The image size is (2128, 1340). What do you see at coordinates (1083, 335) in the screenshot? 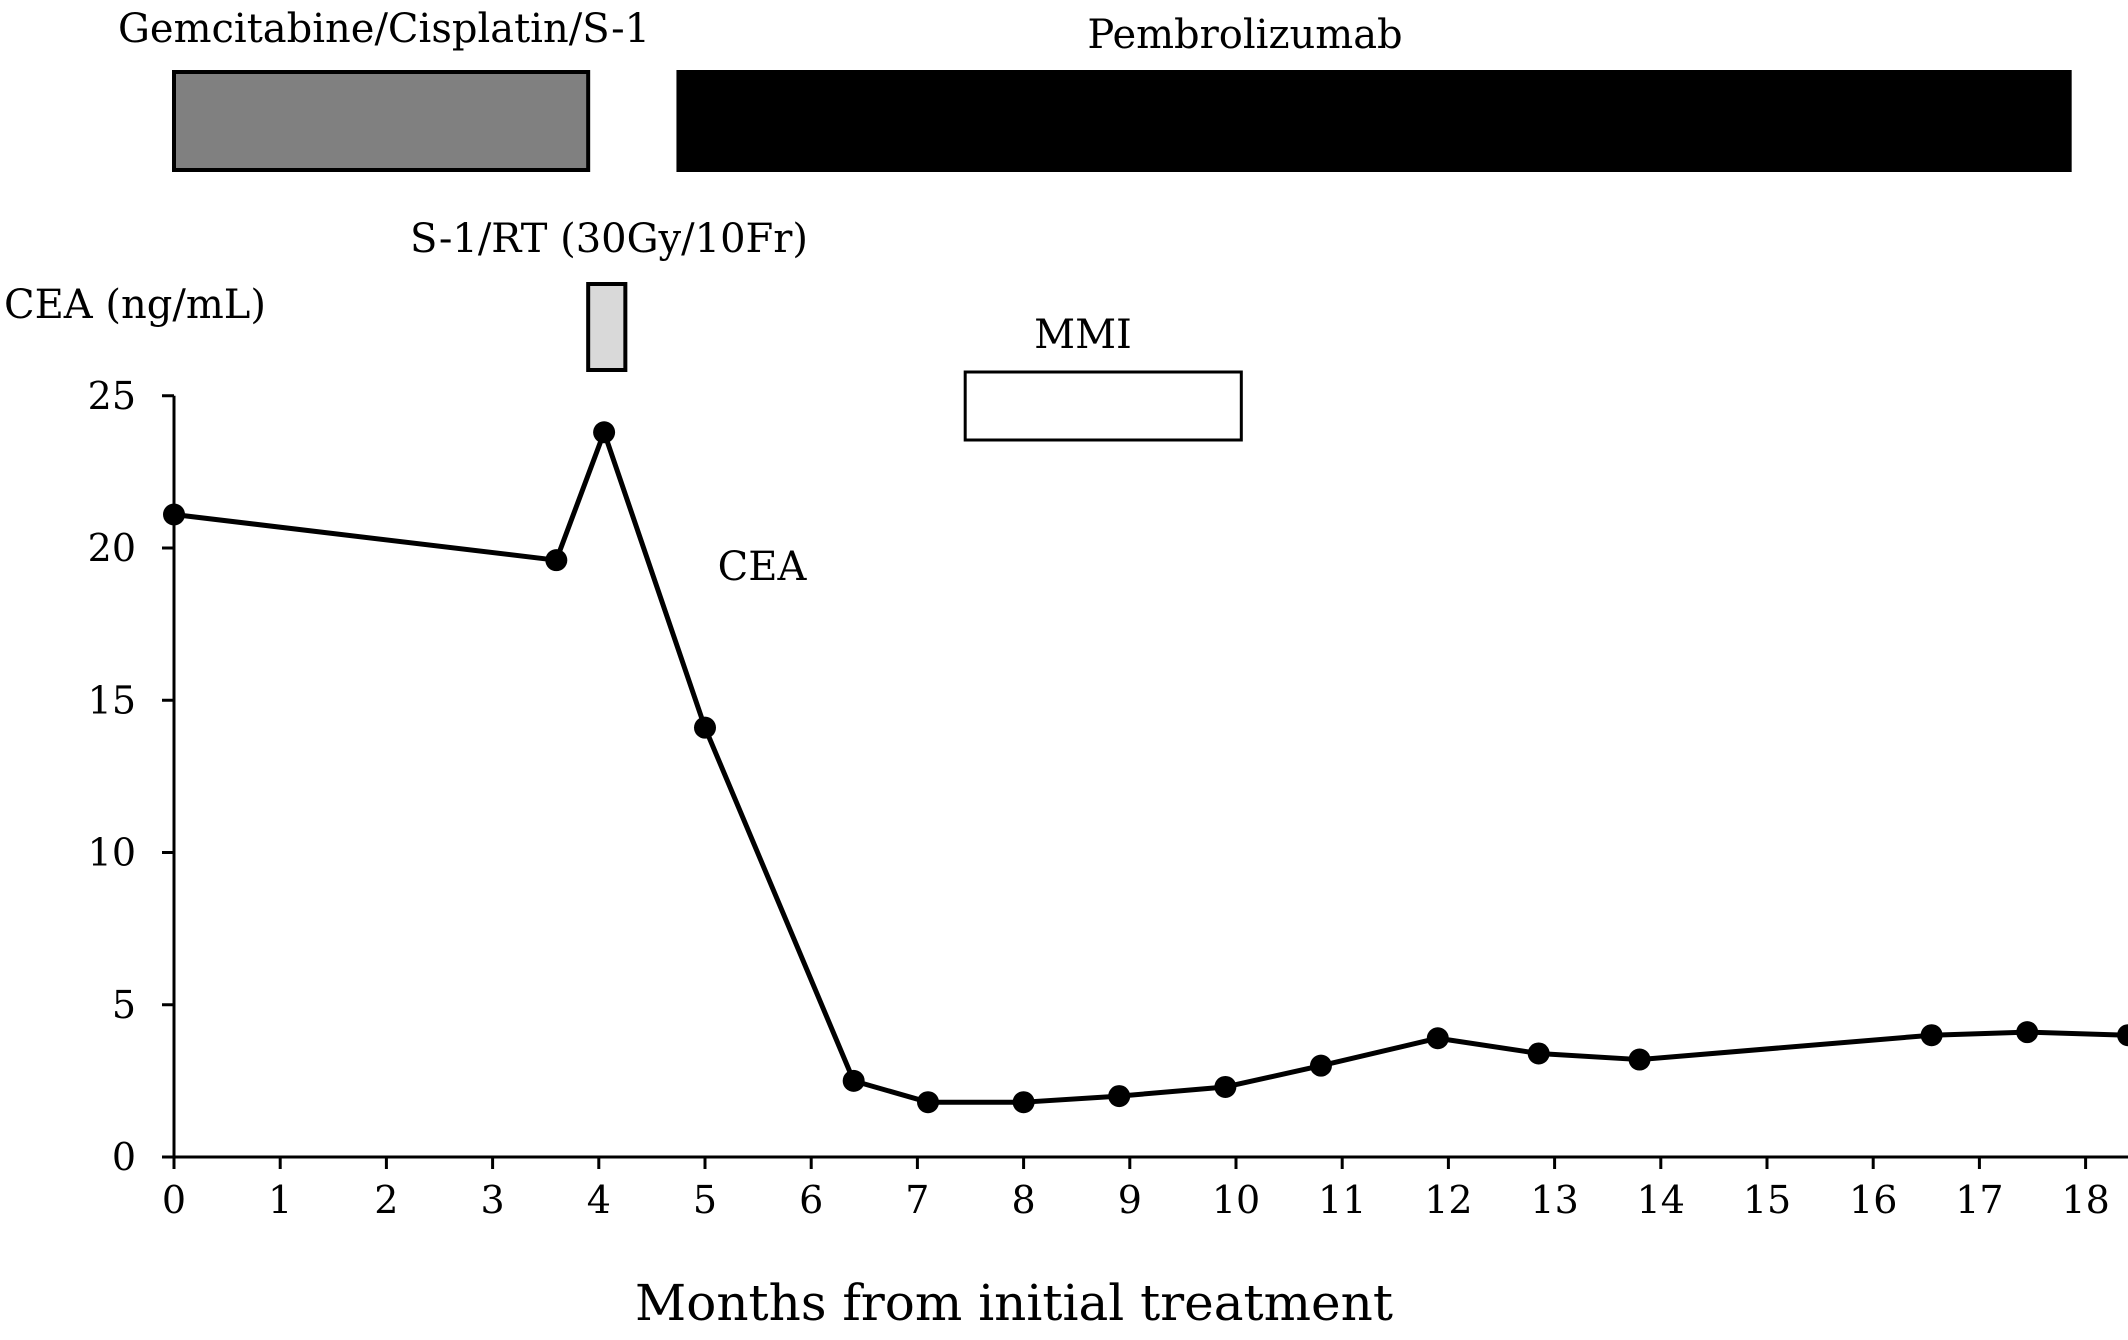
I see `treatment-label-mmi: MMI` at bounding box center [1083, 335].